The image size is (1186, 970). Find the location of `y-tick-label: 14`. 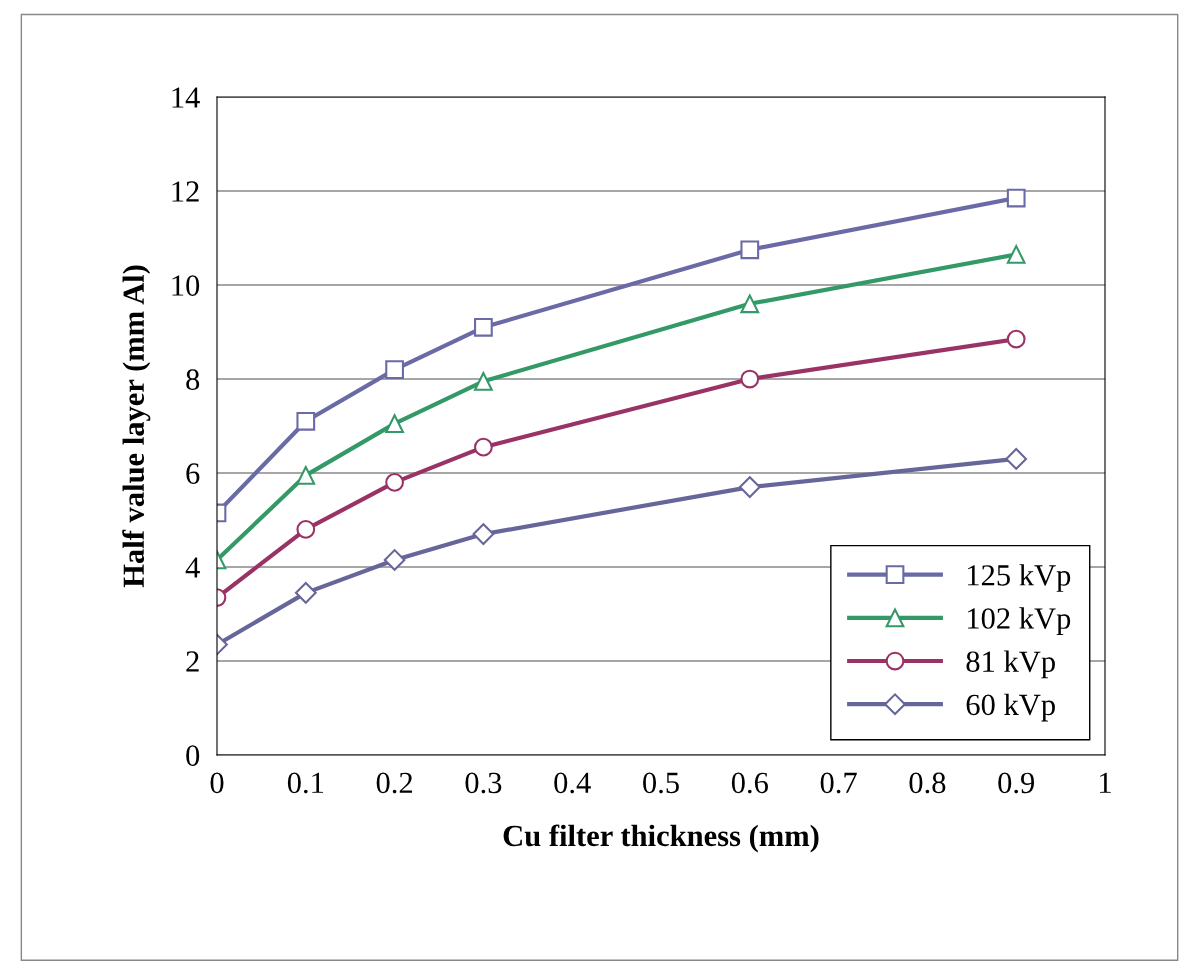

y-tick-label: 14 is located at coordinates (186, 97).